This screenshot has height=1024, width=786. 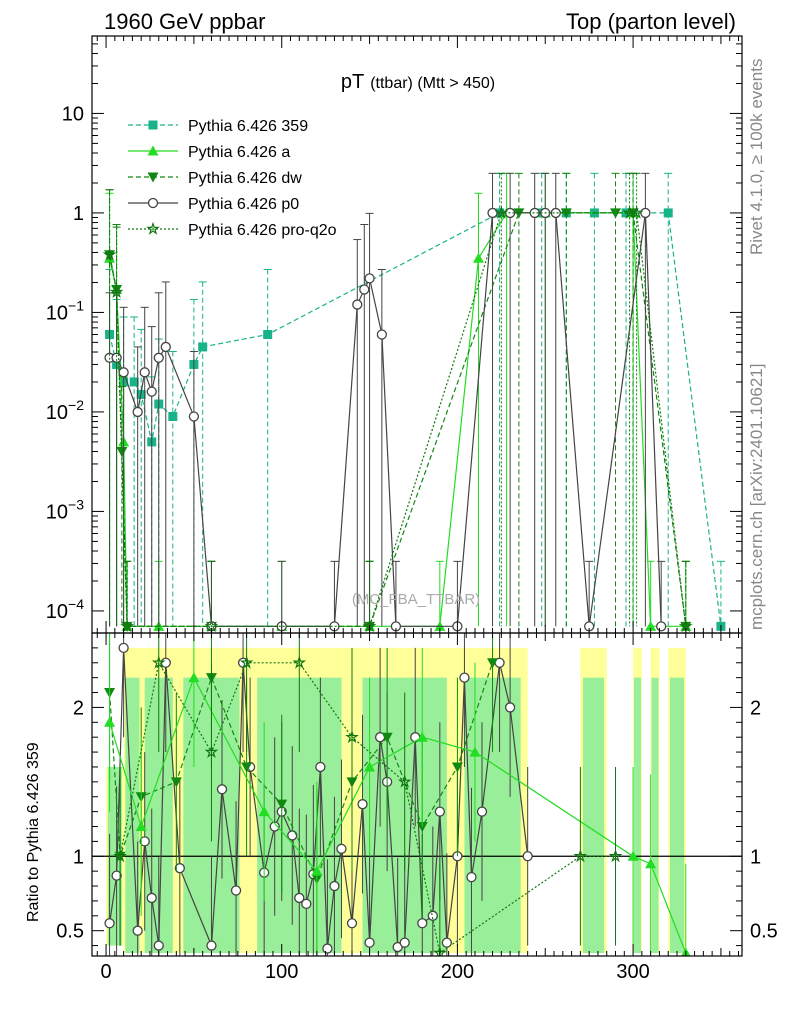 What do you see at coordinates (184, 21) in the screenshot?
I see `header-left: 1960 GeV ppbar` at bounding box center [184, 21].